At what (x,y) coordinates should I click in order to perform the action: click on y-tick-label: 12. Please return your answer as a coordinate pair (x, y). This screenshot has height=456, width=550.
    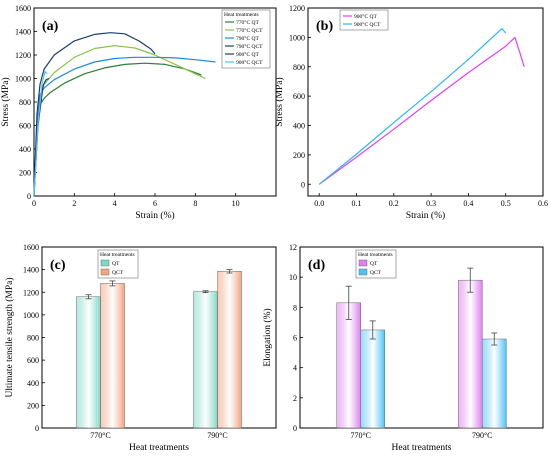
    Looking at the image, I should click on (293, 247).